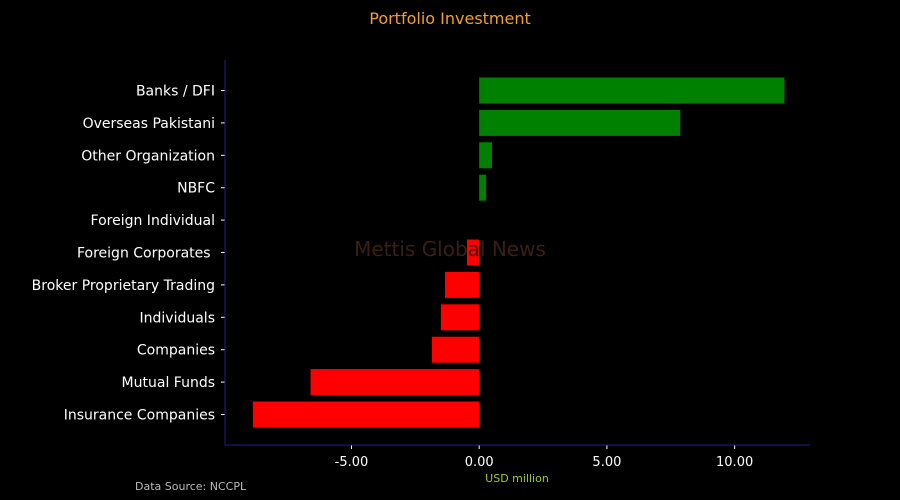  What do you see at coordinates (175, 92) in the screenshot?
I see `category-label: Banks / DFI` at bounding box center [175, 92].